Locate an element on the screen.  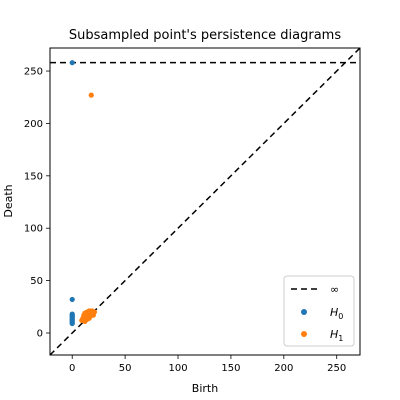
x-axis-ticks: 0 50 100 150 200 250 is located at coordinates (207, 364).